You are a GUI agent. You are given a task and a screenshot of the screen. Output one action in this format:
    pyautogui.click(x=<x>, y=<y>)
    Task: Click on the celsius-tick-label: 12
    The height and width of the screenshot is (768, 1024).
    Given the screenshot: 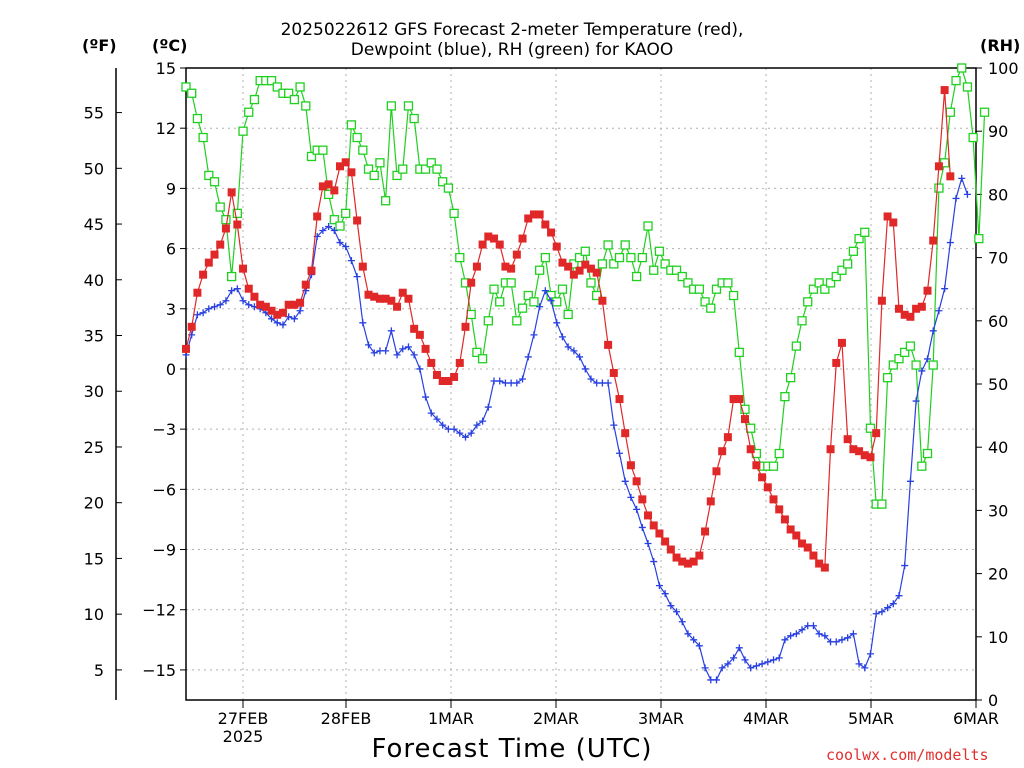 What is the action you would take?
    pyautogui.click(x=166, y=128)
    